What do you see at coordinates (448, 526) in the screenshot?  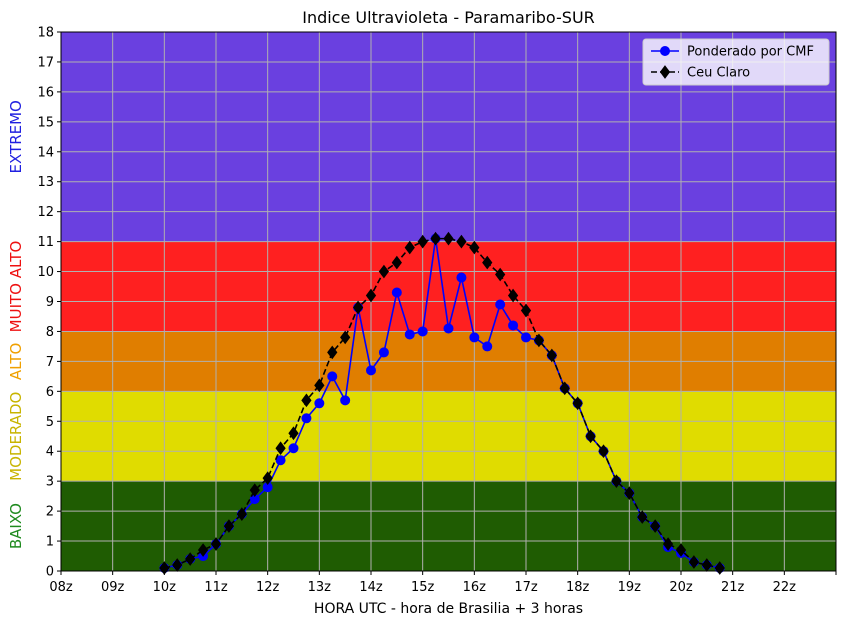 I see `band-baixo` at bounding box center [448, 526].